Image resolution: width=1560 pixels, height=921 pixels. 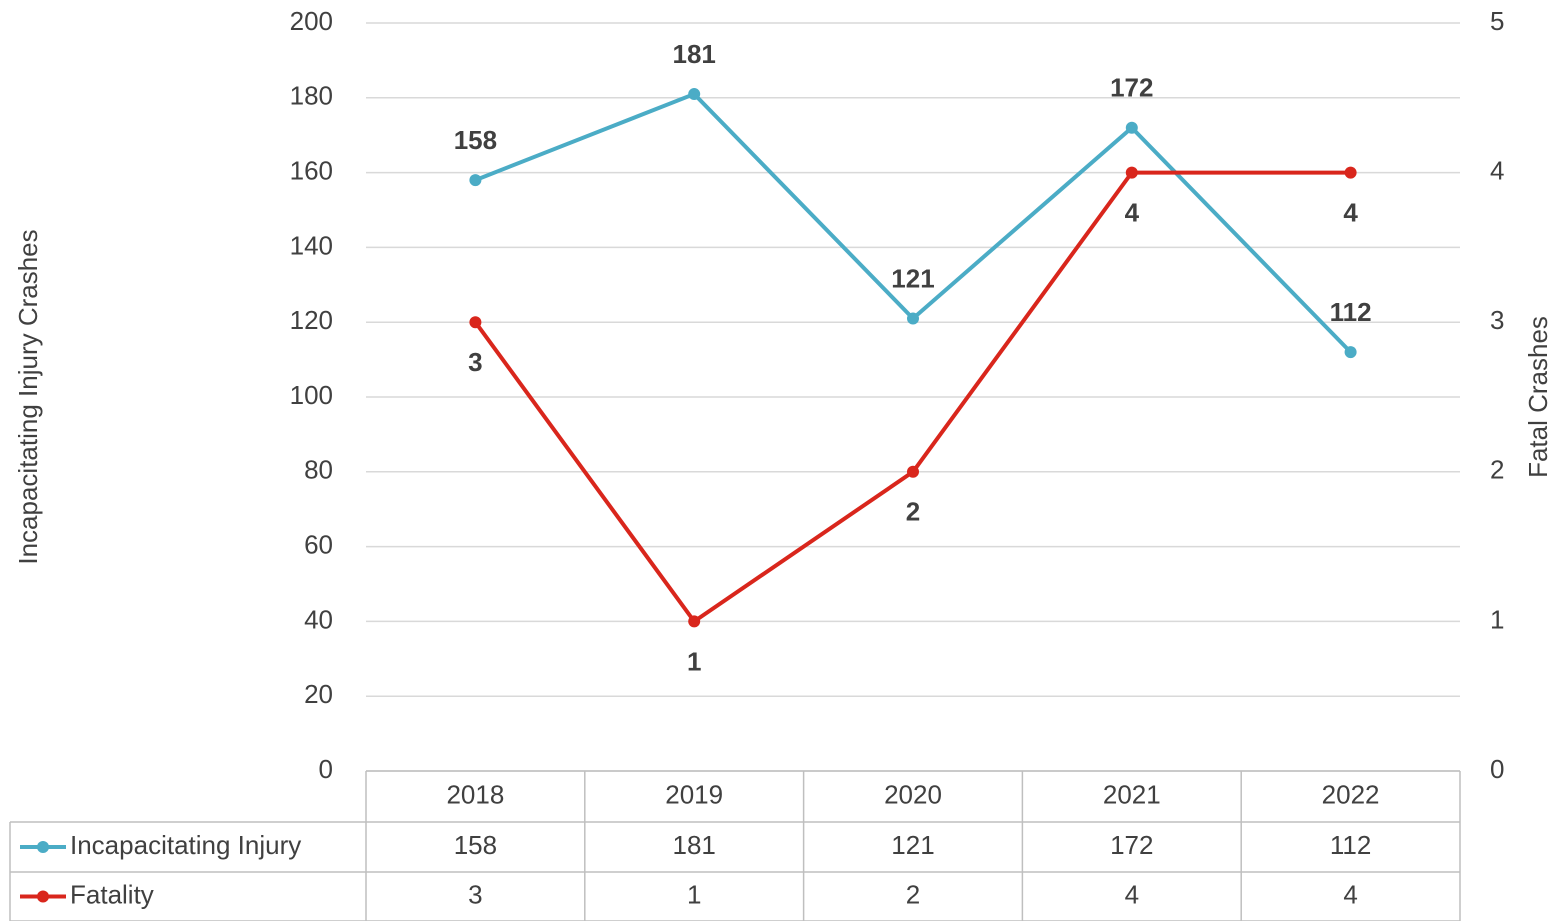 What do you see at coordinates (185, 845) in the screenshot?
I see `legend-label: Incapacitating Injury` at bounding box center [185, 845].